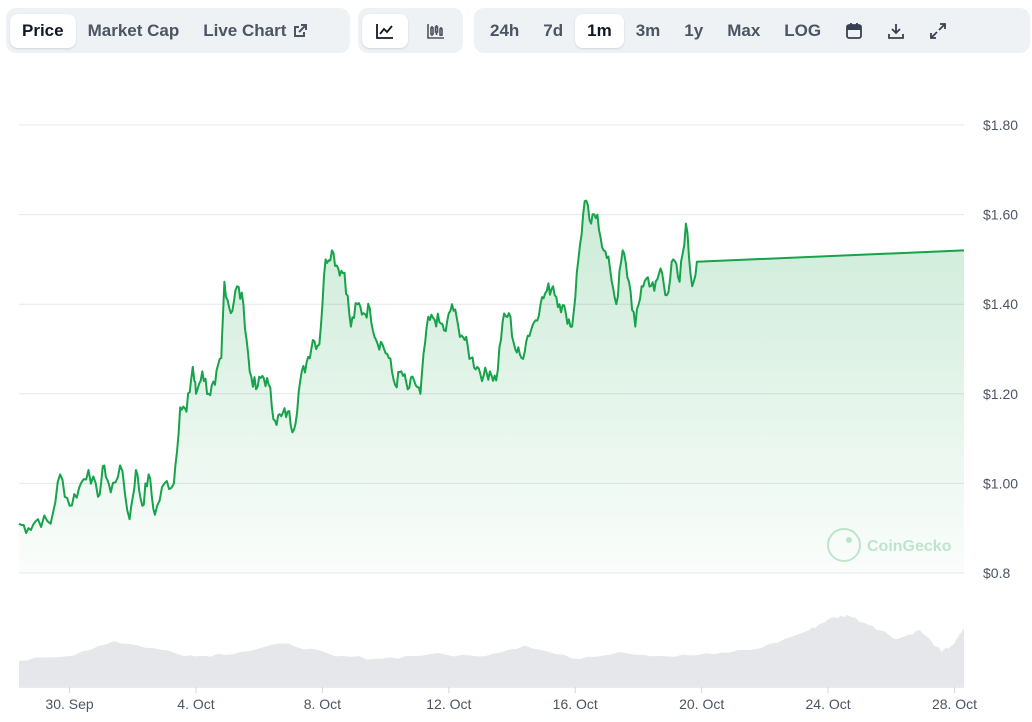 This screenshot has height=722, width=1032. I want to click on line-chart-icon, so click(385, 31).